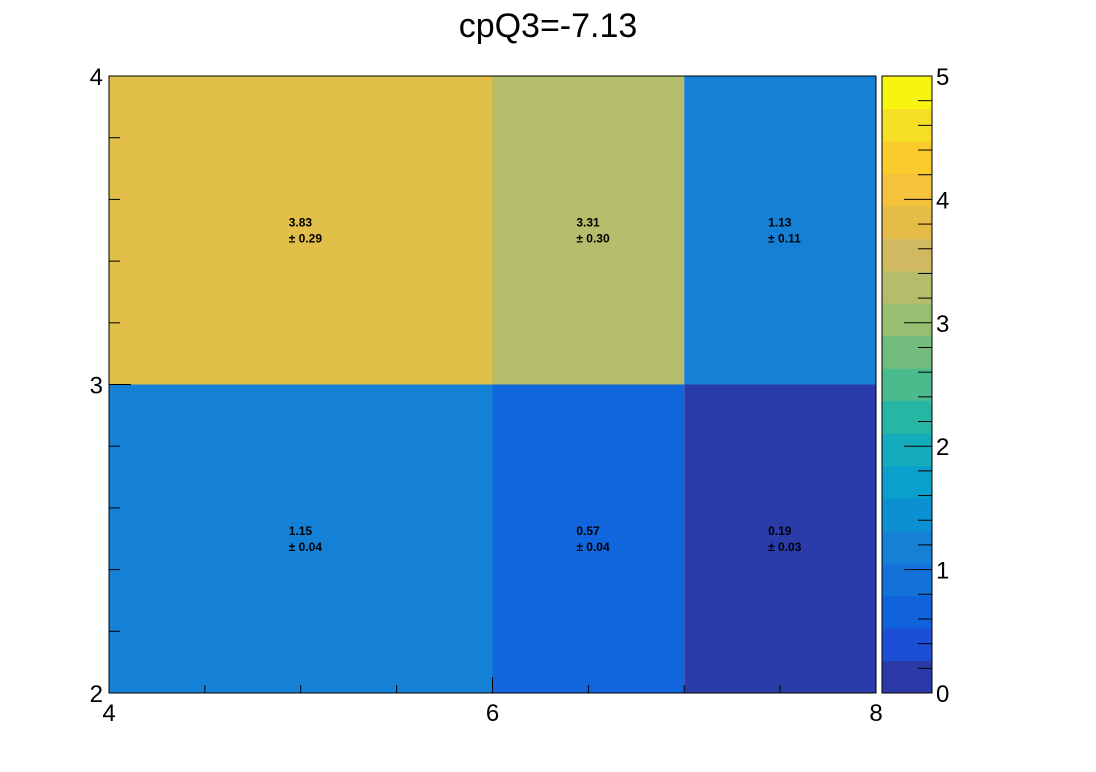 Image resolution: width=1096 pixels, height=772 pixels. Describe the element at coordinates (301, 222) in the screenshot. I see `cell-value-label: 3.83` at that location.